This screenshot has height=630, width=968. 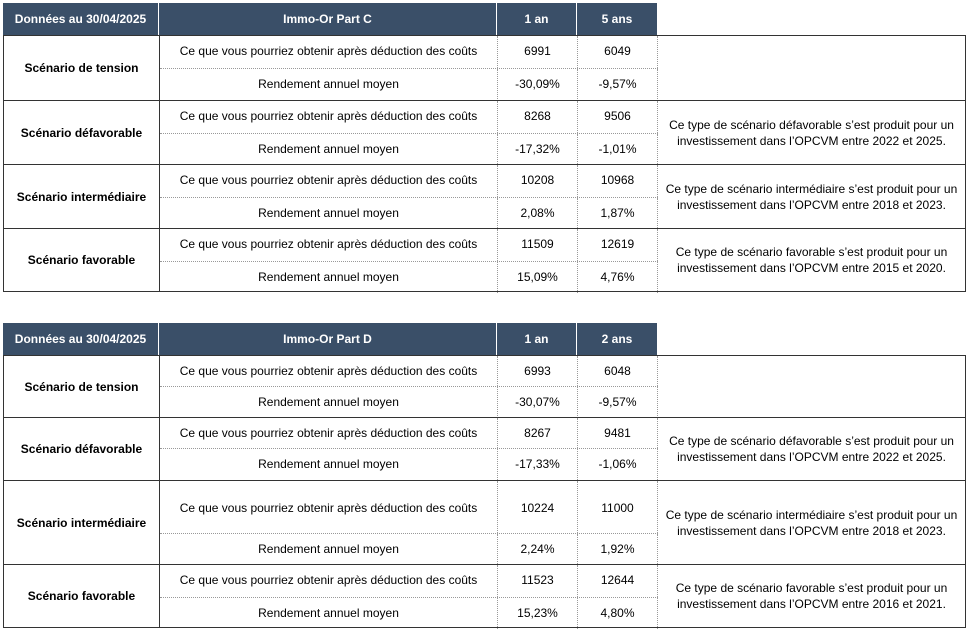 What do you see at coordinates (618, 150) in the screenshot?
I see `return-value-2: -1,01%` at bounding box center [618, 150].